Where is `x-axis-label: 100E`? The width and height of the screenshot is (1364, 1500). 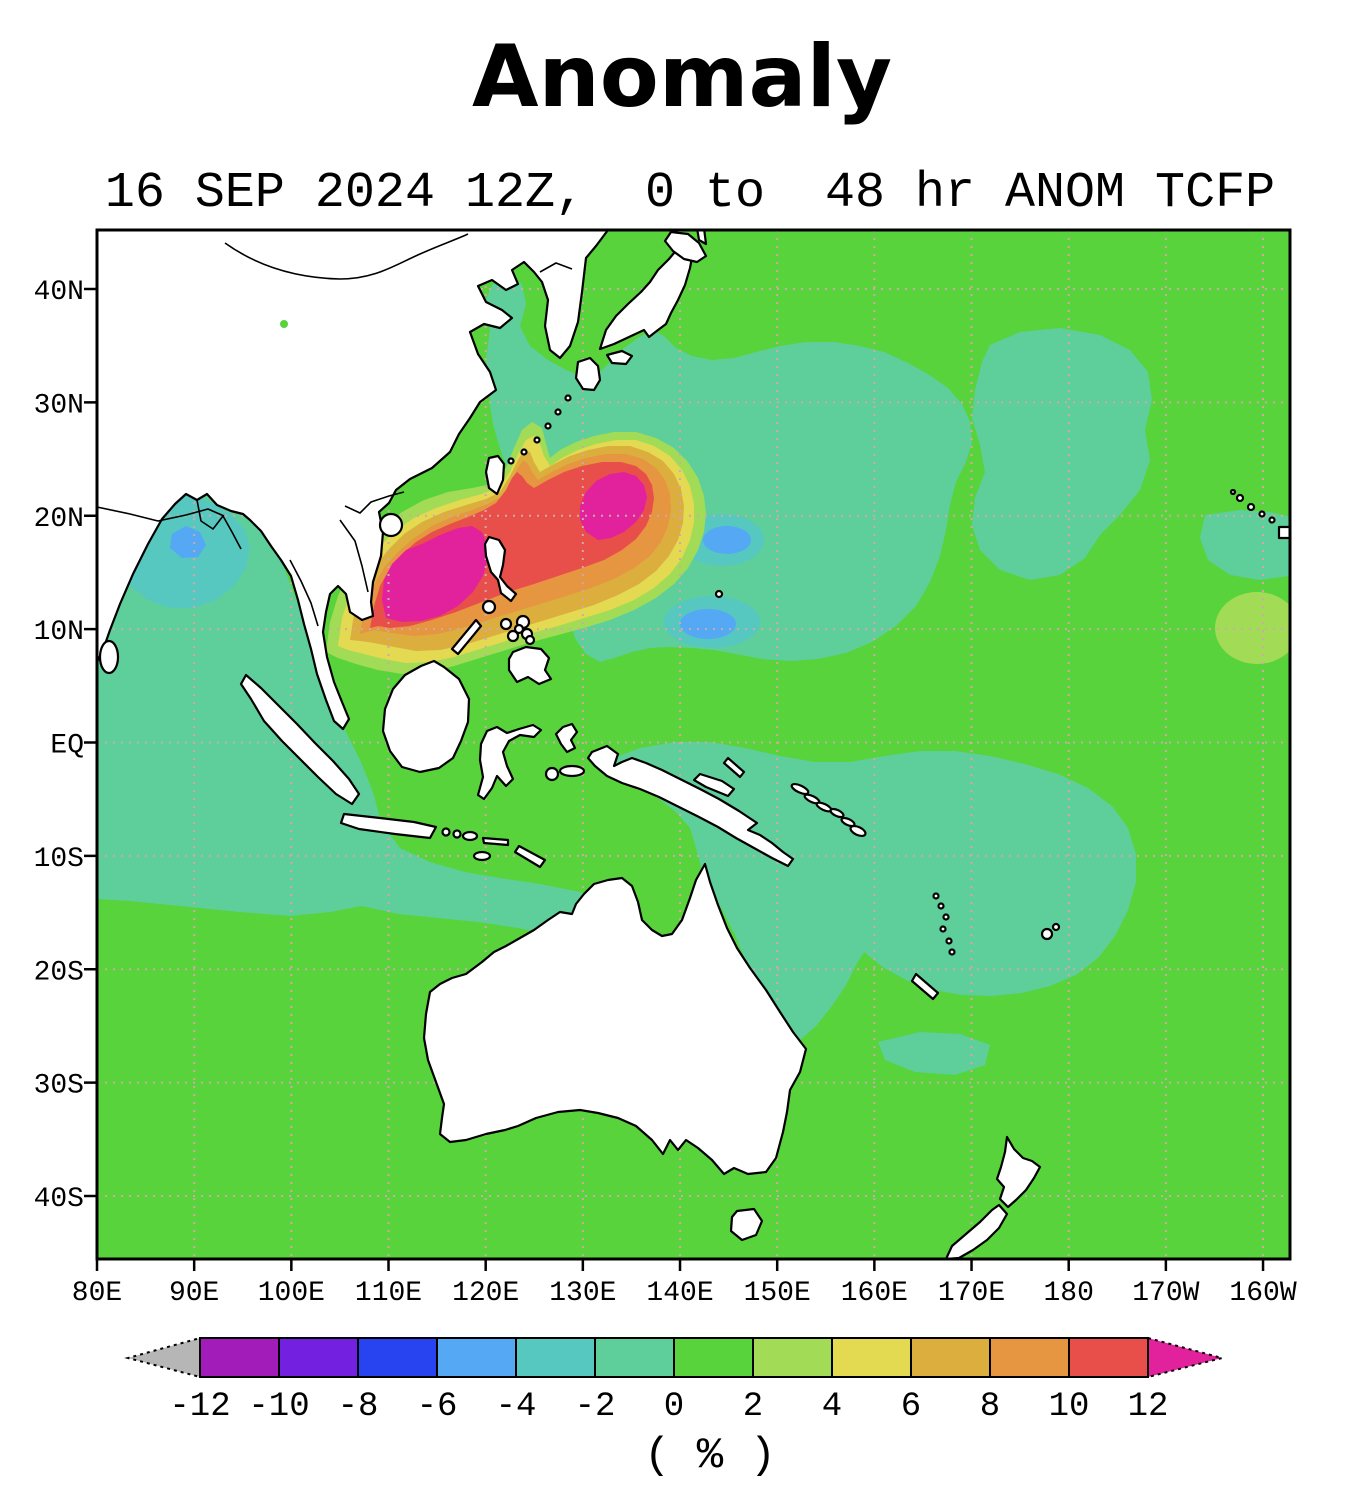 x-axis-label: 100E is located at coordinates (291, 1293).